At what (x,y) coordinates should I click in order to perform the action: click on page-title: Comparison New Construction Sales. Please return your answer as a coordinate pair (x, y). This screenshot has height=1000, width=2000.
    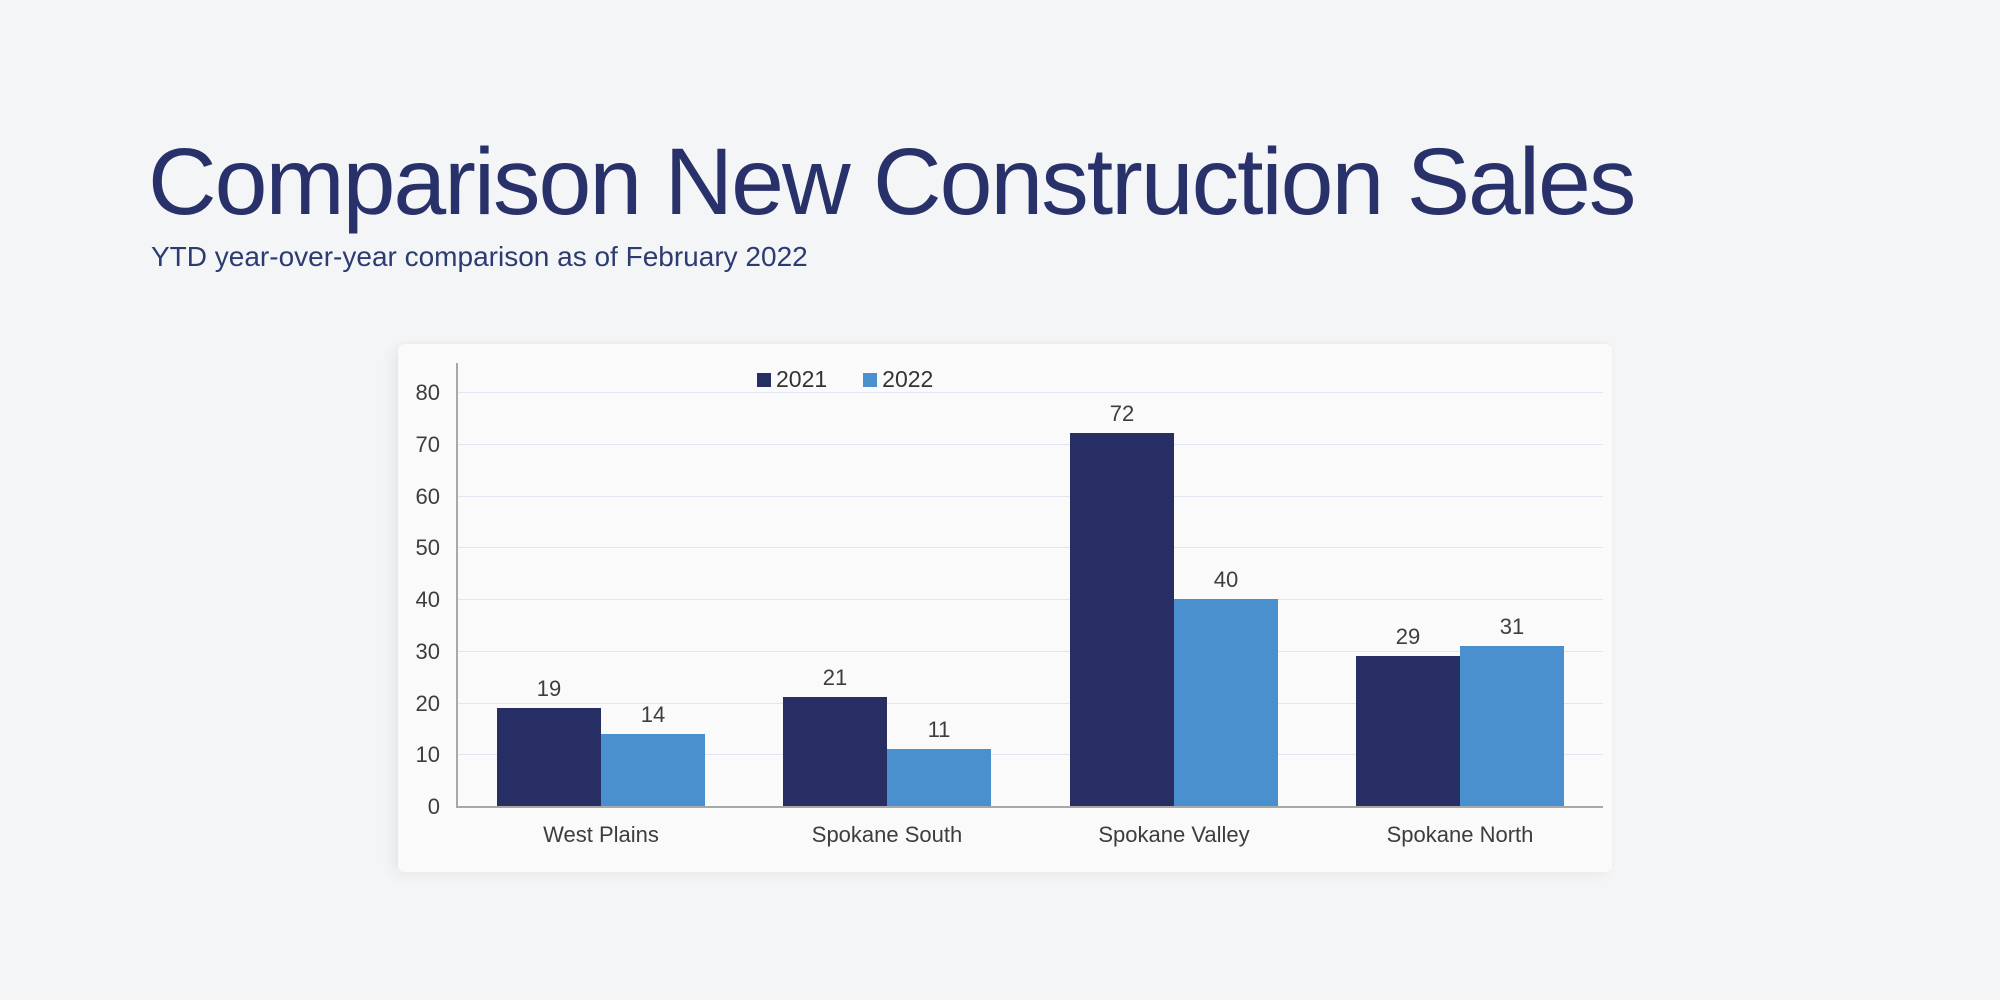
    Looking at the image, I should click on (892, 182).